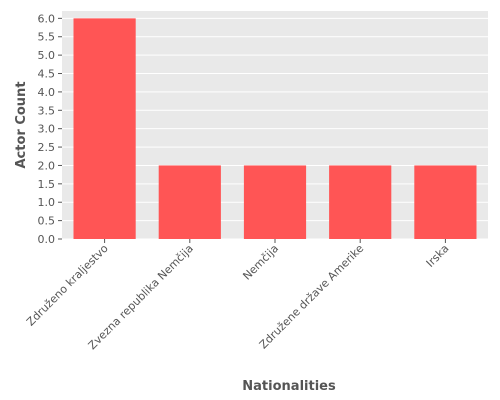 The image size is (500, 400). Describe the element at coordinates (438, 256) in the screenshot. I see `x-tick-label: Irska` at that location.